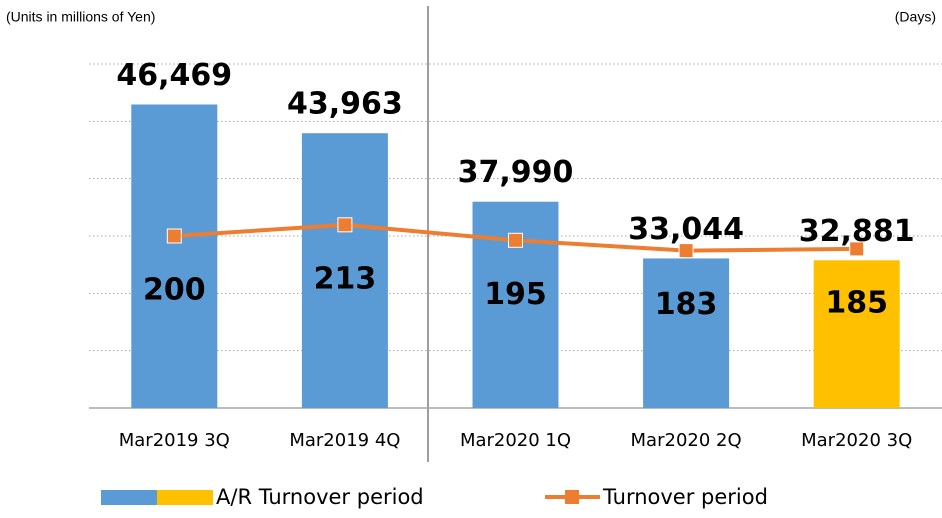 The image size is (942, 518). Describe the element at coordinates (345, 278) in the screenshot. I see `line-value-label: 213` at that location.